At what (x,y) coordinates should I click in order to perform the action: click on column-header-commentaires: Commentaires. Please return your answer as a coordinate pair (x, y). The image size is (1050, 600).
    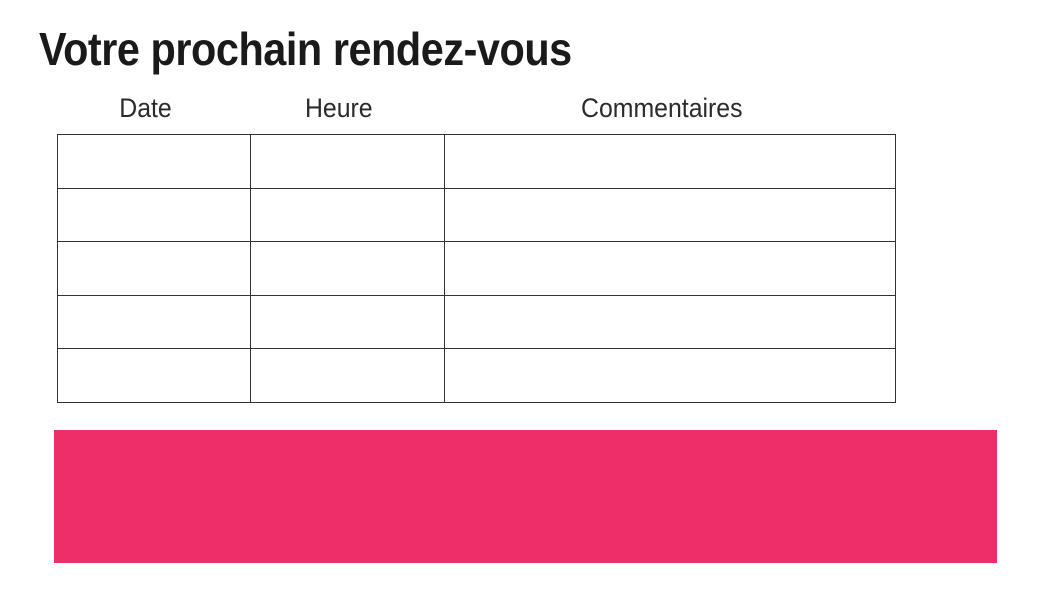
    Looking at the image, I should click on (661, 108).